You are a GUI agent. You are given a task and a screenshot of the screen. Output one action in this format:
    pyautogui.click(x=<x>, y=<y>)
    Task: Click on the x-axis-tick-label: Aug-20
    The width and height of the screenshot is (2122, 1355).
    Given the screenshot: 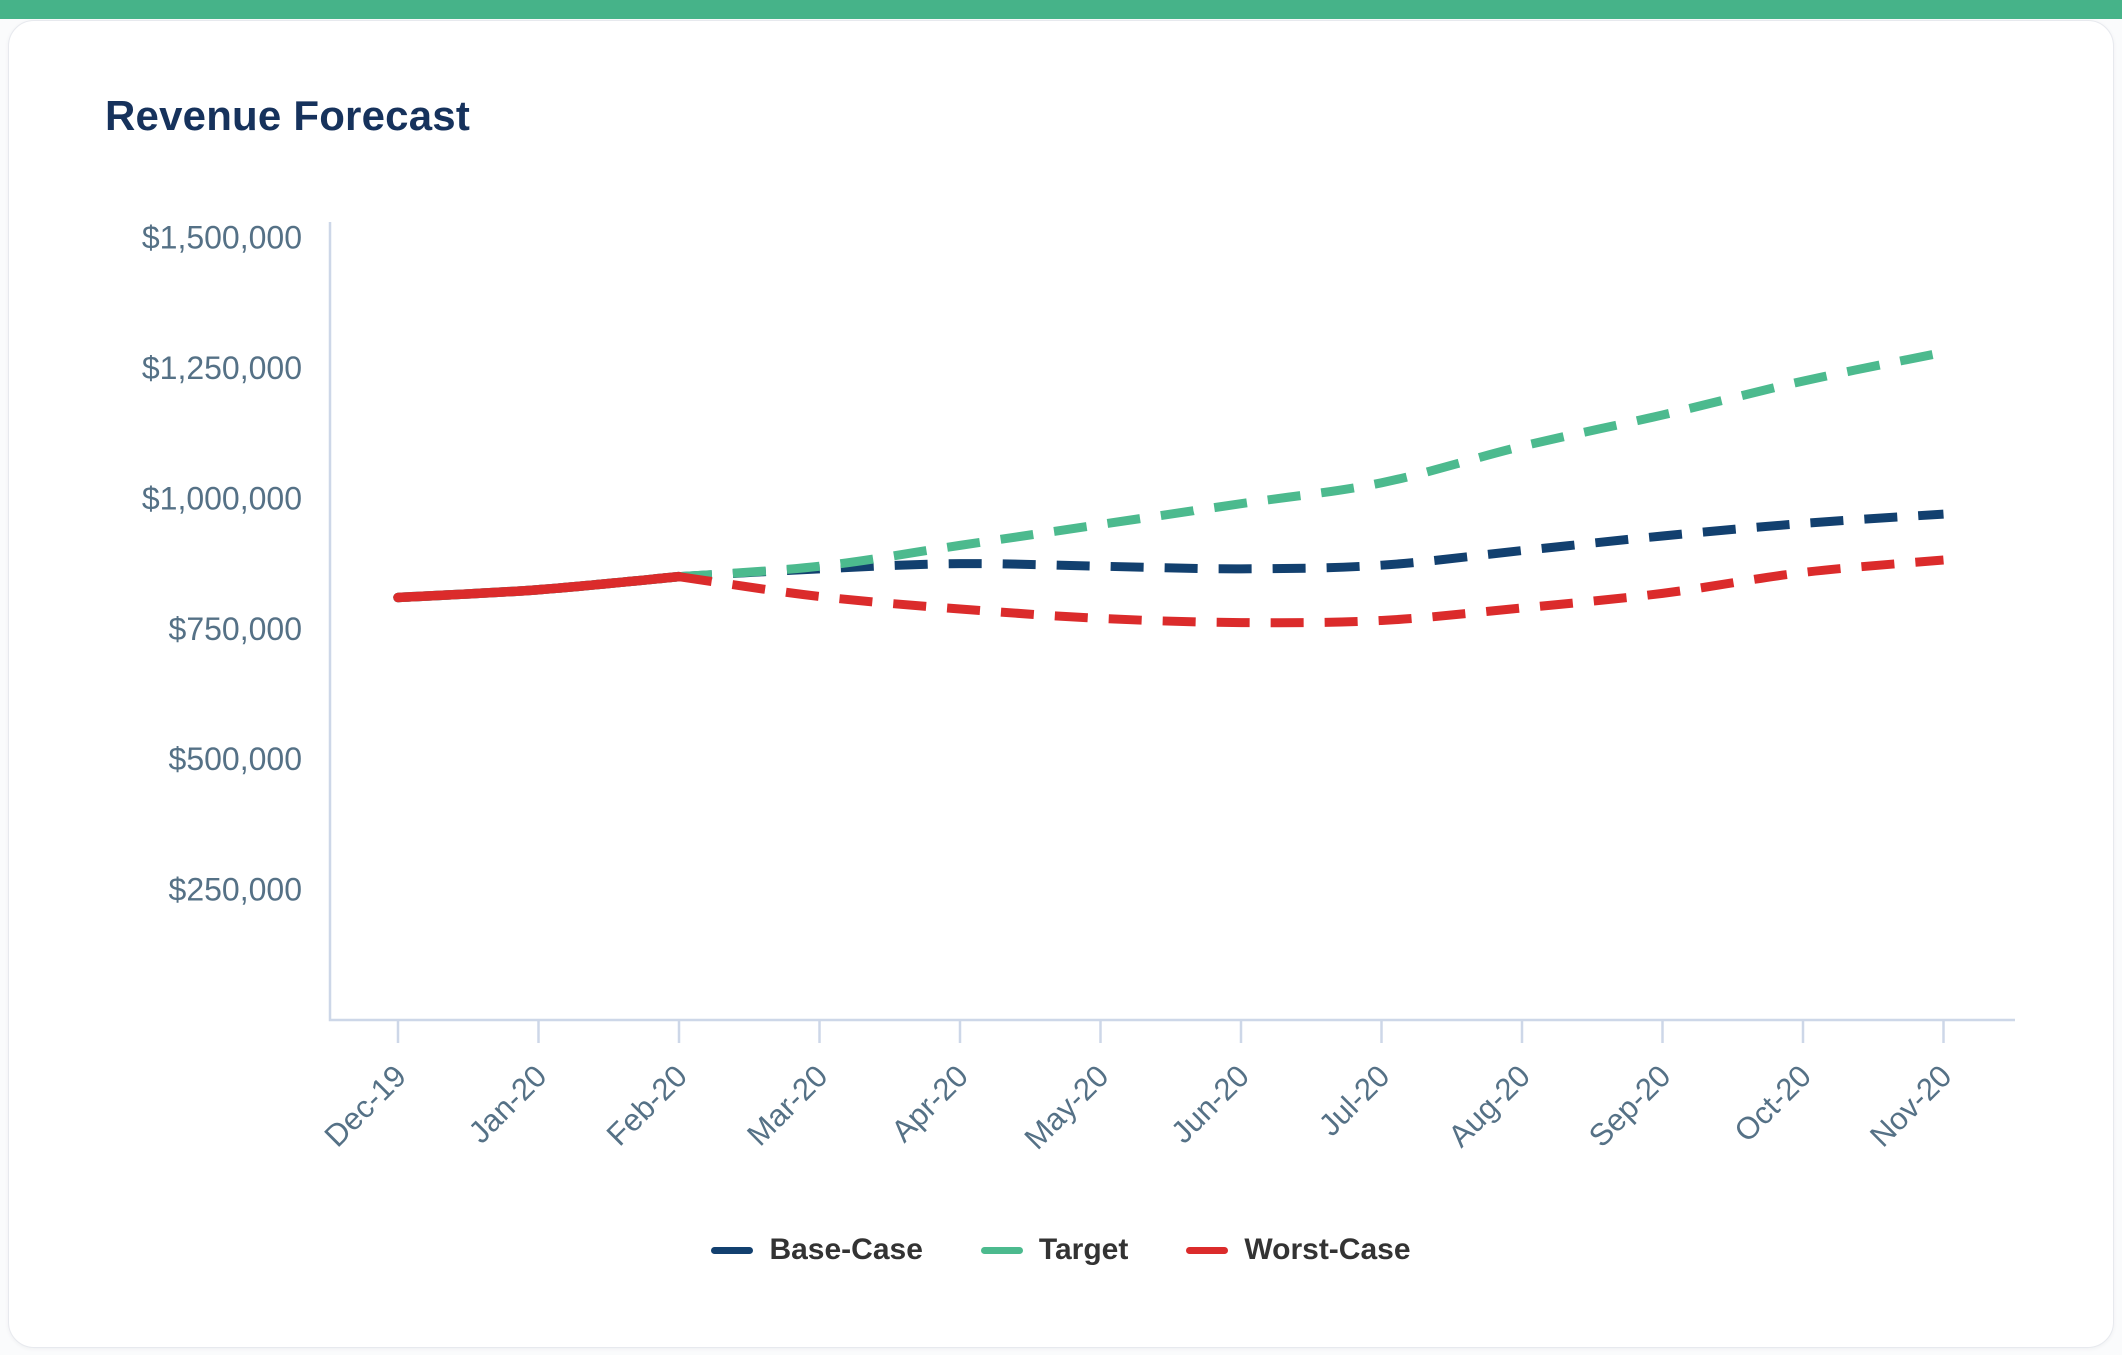 What is the action you would take?
    pyautogui.click(x=1489, y=1105)
    